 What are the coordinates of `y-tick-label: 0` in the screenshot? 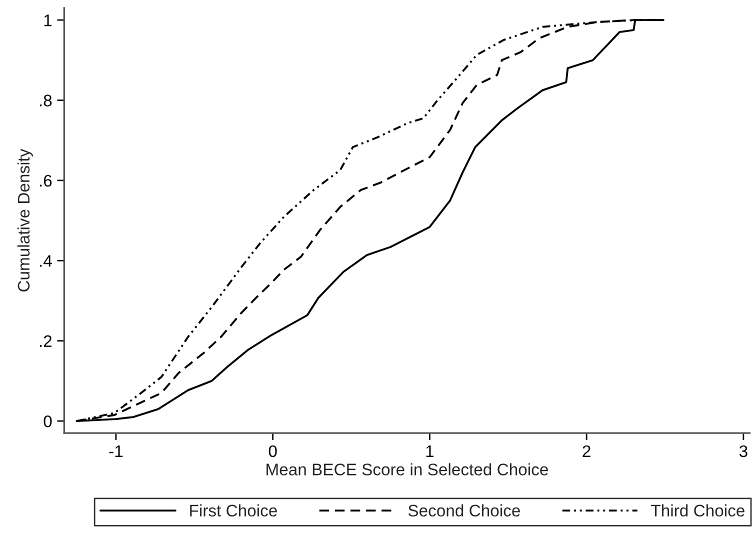 It's located at (48, 421).